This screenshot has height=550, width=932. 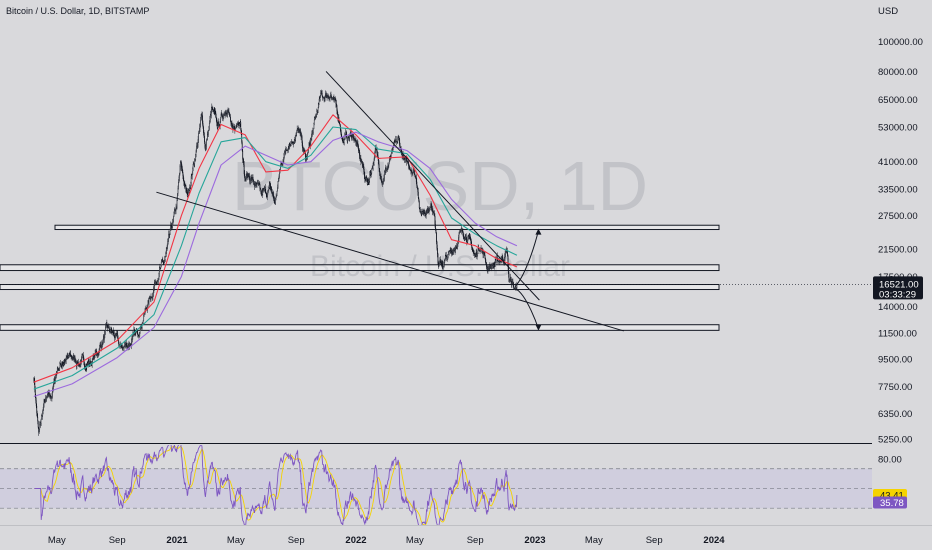 I want to click on price-tick-label: 5250.00, so click(x=895, y=440).